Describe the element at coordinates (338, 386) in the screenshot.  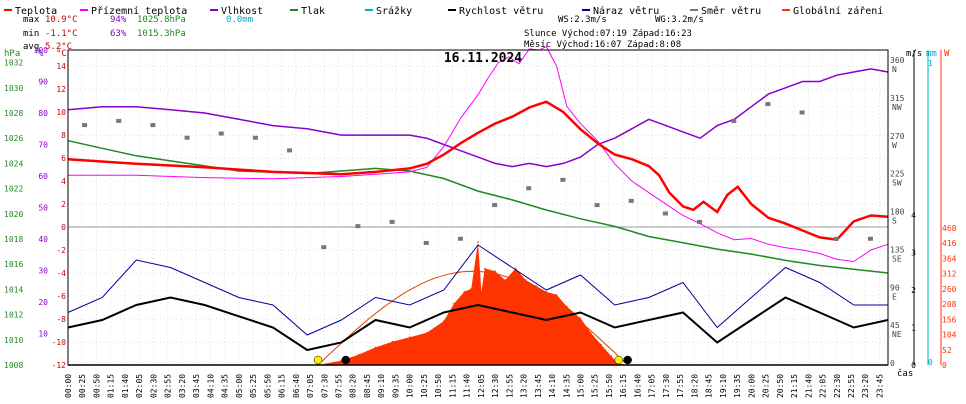
I see `tick-x-19: 07:55` at that location.